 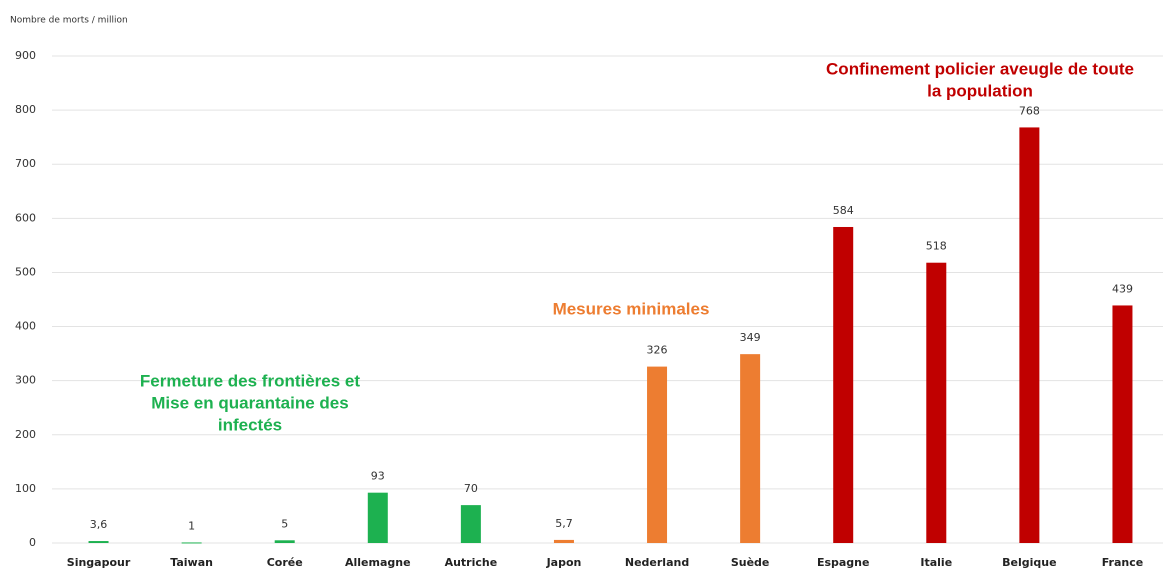 I want to click on y-tick-label: 800, so click(x=25, y=109).